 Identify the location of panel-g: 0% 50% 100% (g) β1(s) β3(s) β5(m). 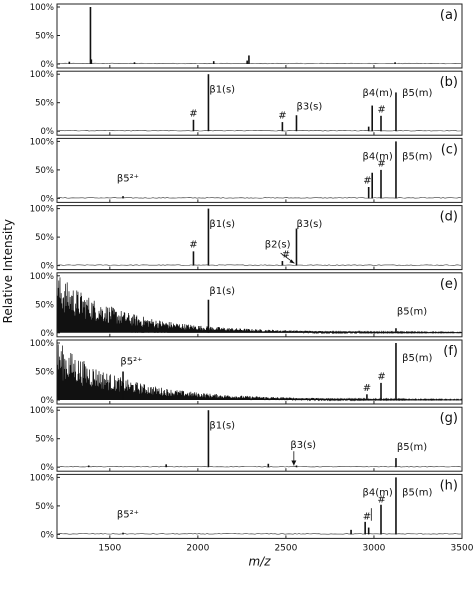
(246, 439).